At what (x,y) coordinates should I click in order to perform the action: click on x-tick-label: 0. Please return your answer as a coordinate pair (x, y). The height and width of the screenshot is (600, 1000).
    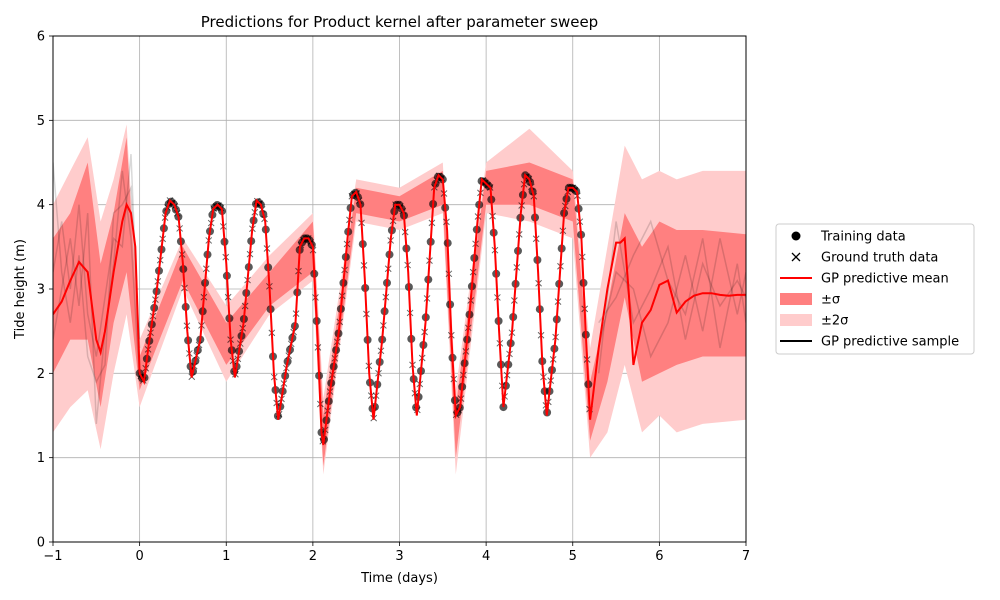
    Looking at the image, I should click on (139, 556).